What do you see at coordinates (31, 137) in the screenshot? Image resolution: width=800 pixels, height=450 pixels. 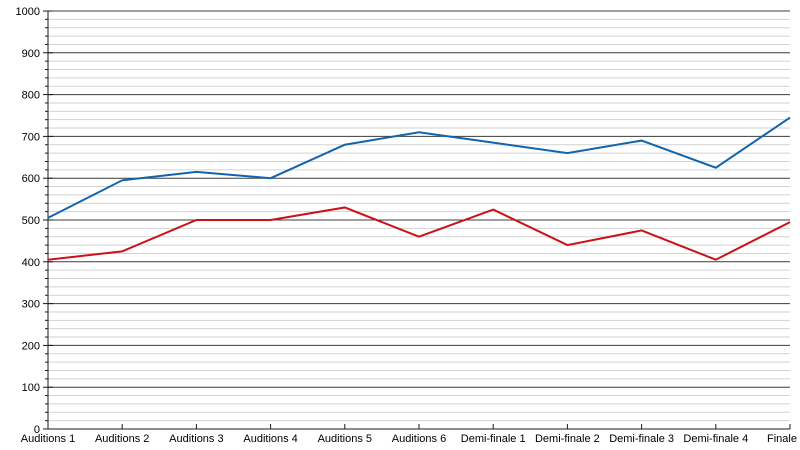 I see `y-tick-label: 700` at bounding box center [31, 137].